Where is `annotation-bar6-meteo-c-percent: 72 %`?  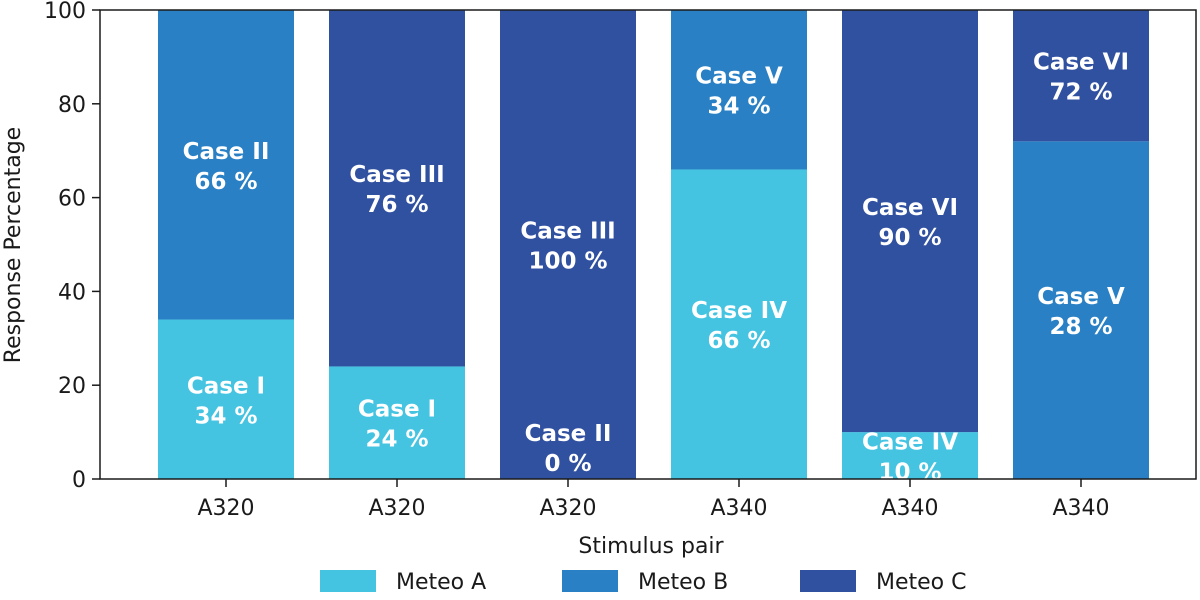
annotation-bar6-meteo-c-percent: 72 % is located at coordinates (1080, 93).